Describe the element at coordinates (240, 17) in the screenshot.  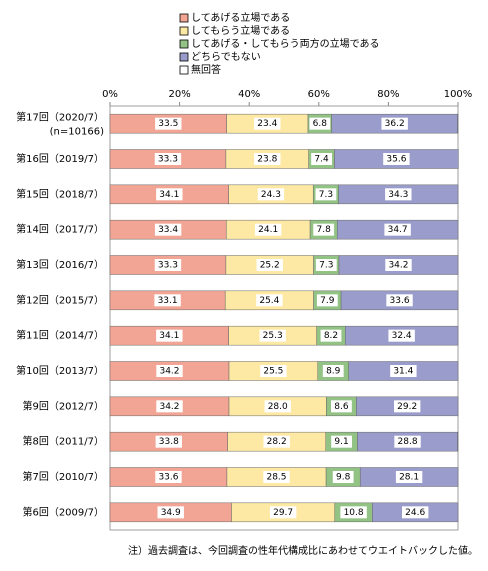
I see `legend-label: してあげる立場である` at that location.